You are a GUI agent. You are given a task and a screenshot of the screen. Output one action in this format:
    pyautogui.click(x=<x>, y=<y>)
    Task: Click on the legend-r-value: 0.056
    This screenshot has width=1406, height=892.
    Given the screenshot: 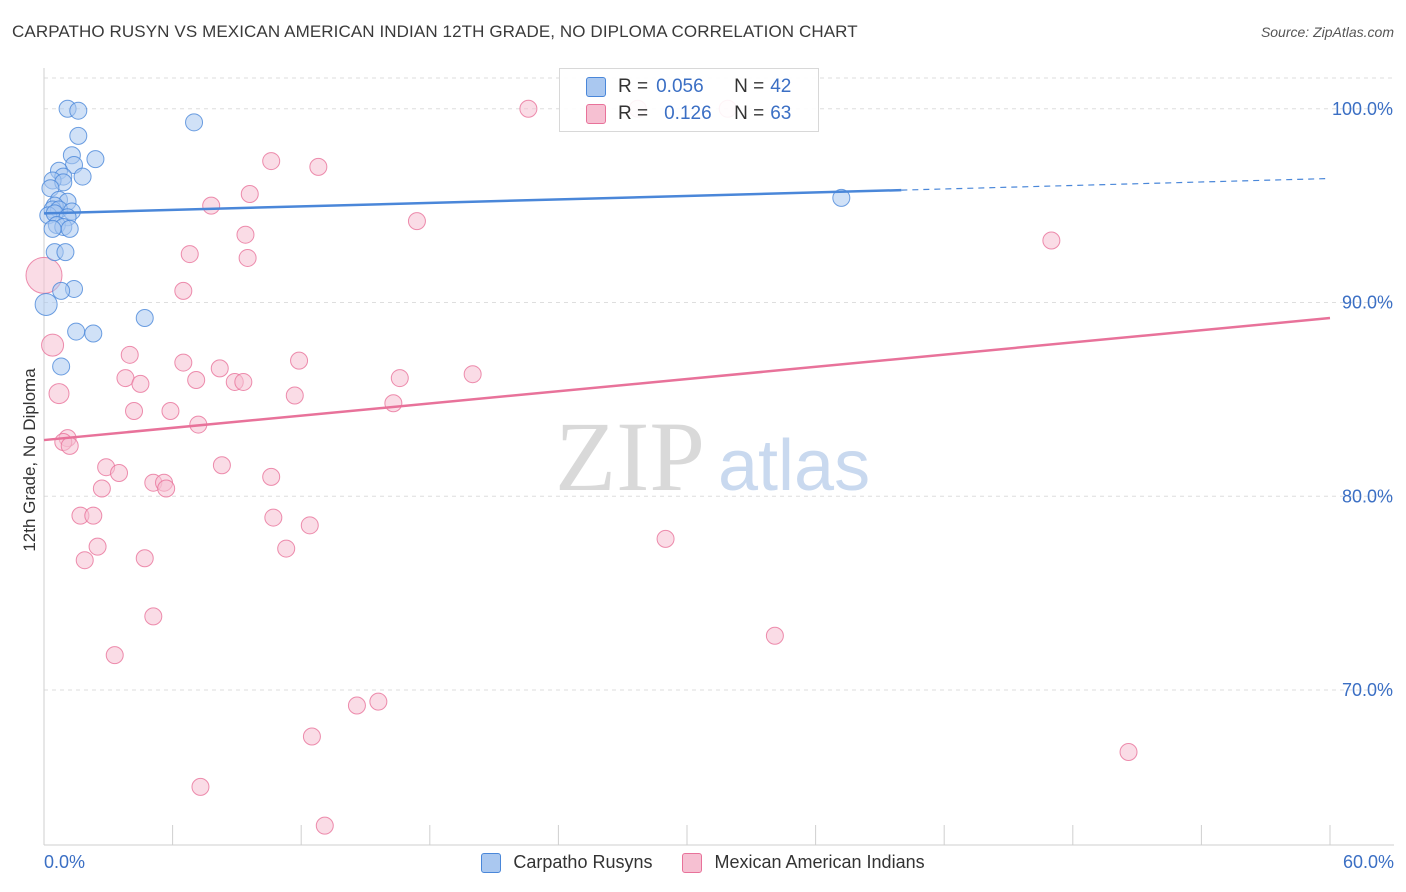 What is the action you would take?
    pyautogui.click(x=680, y=86)
    